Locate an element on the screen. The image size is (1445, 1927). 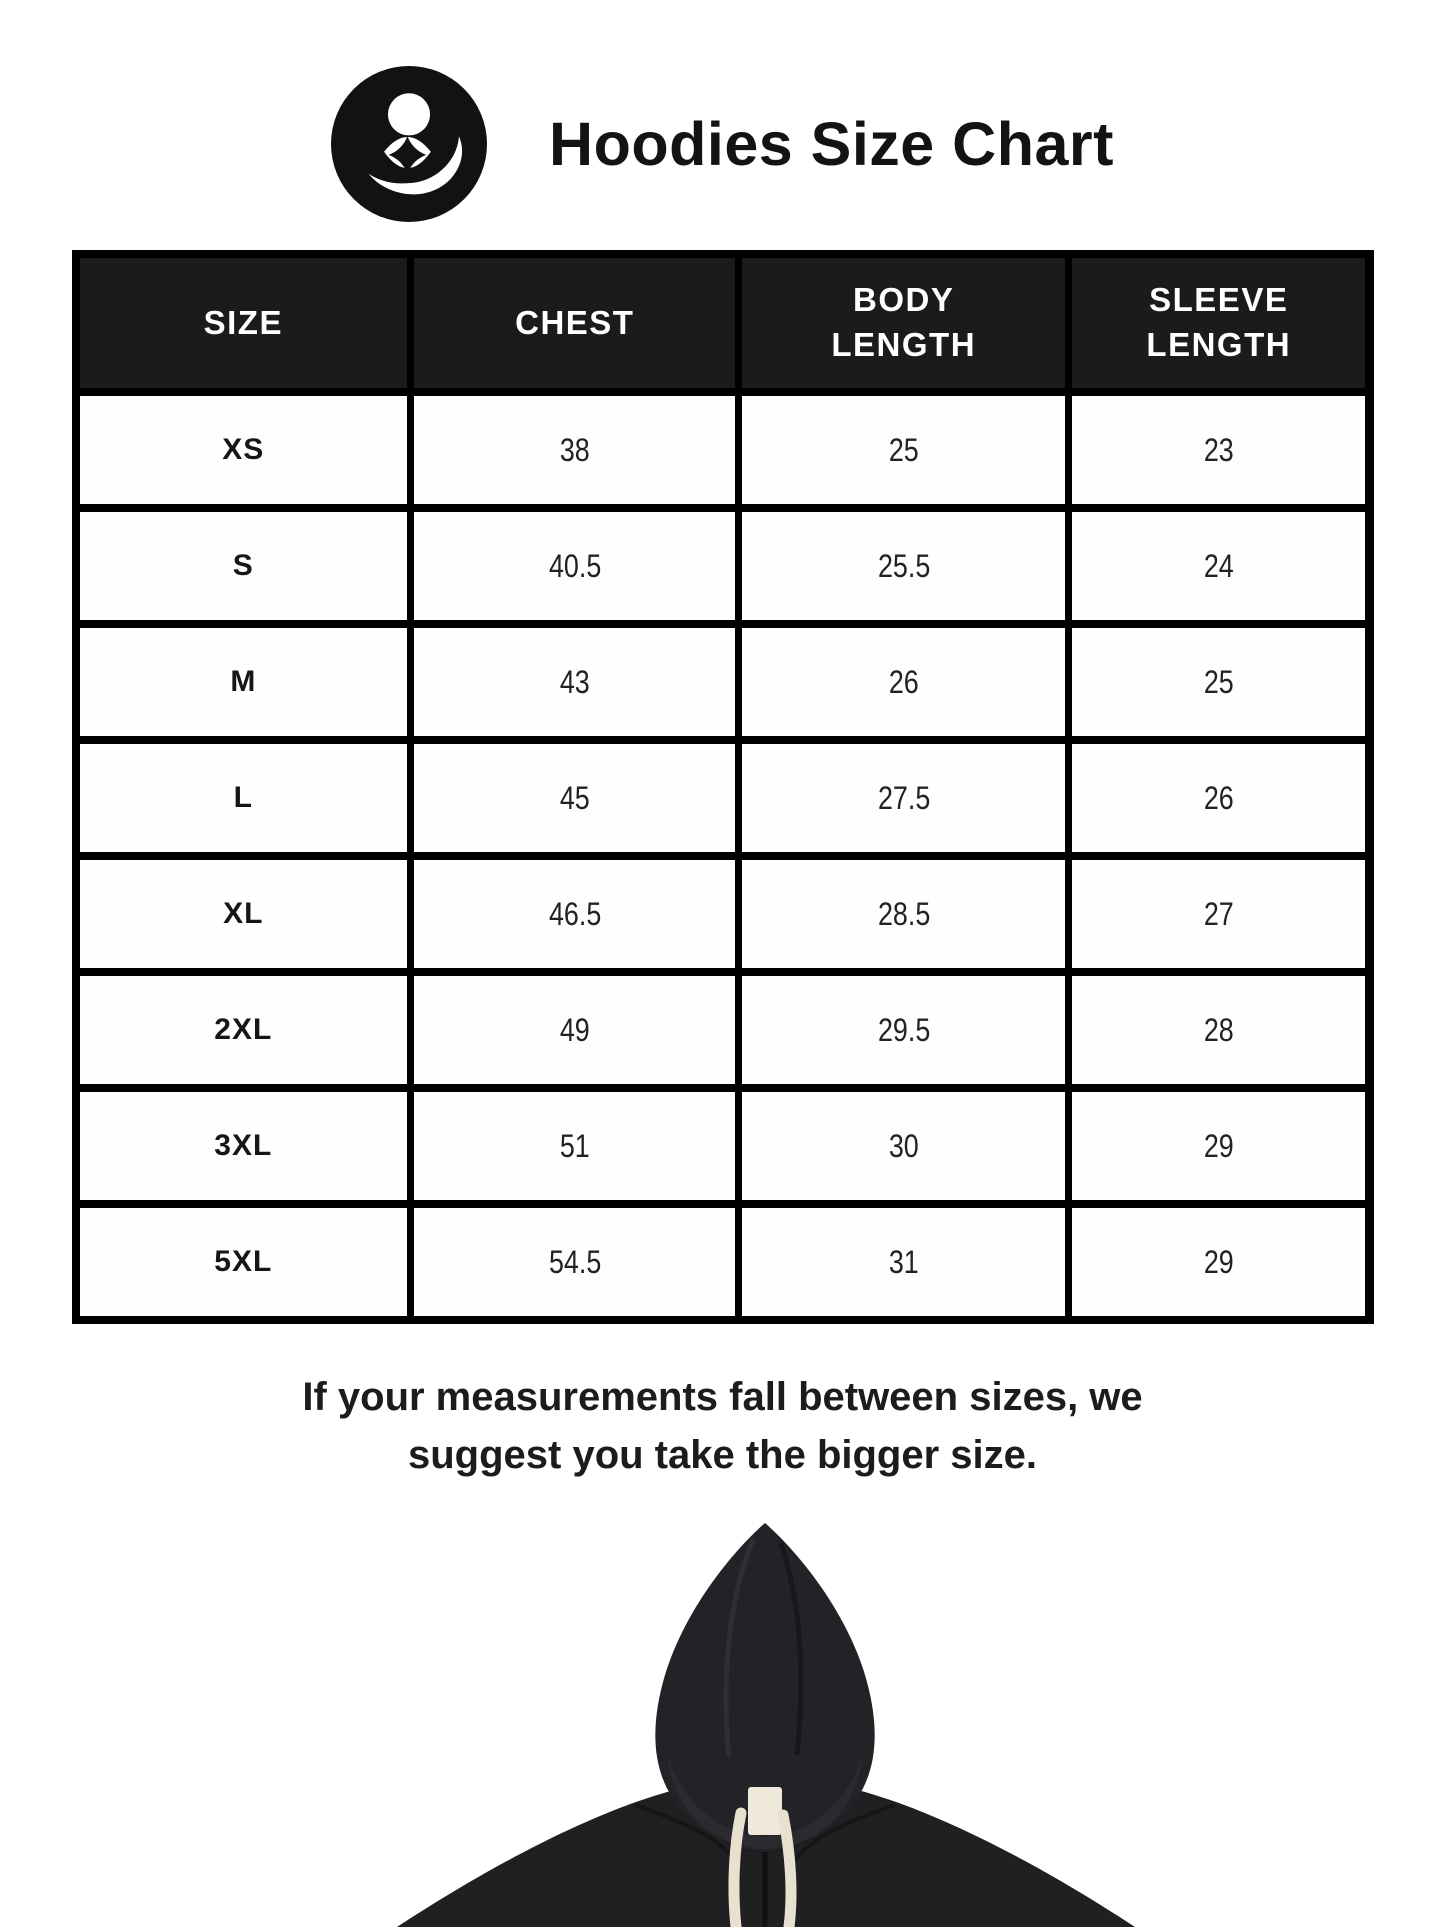
brand-logo-icon is located at coordinates (409, 144).